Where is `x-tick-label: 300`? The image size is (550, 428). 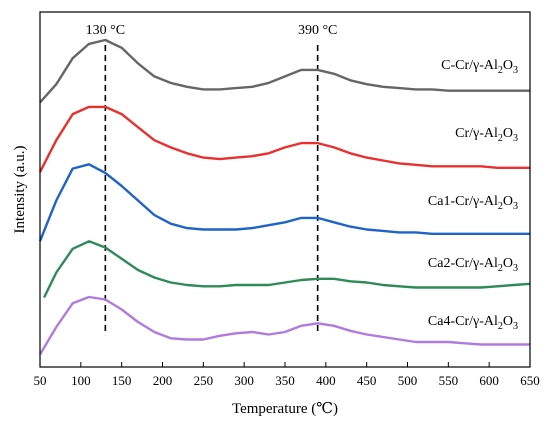
x-tick-label: 300 is located at coordinates (244, 380).